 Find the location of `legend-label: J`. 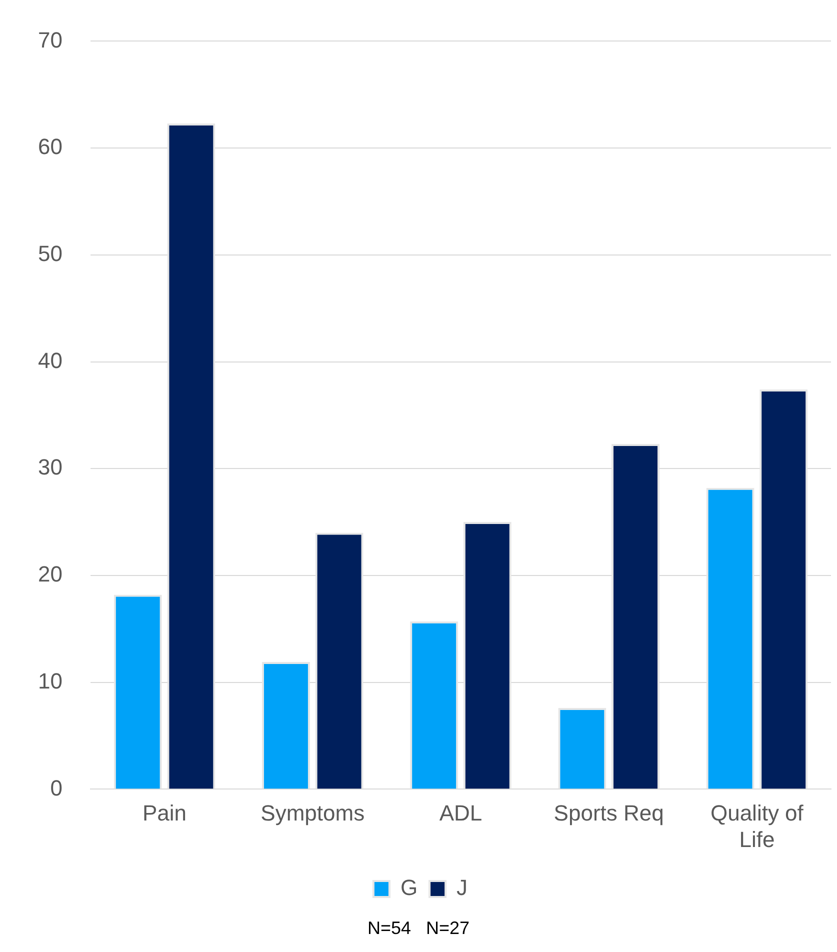

legend-label: J is located at coordinates (462, 887).